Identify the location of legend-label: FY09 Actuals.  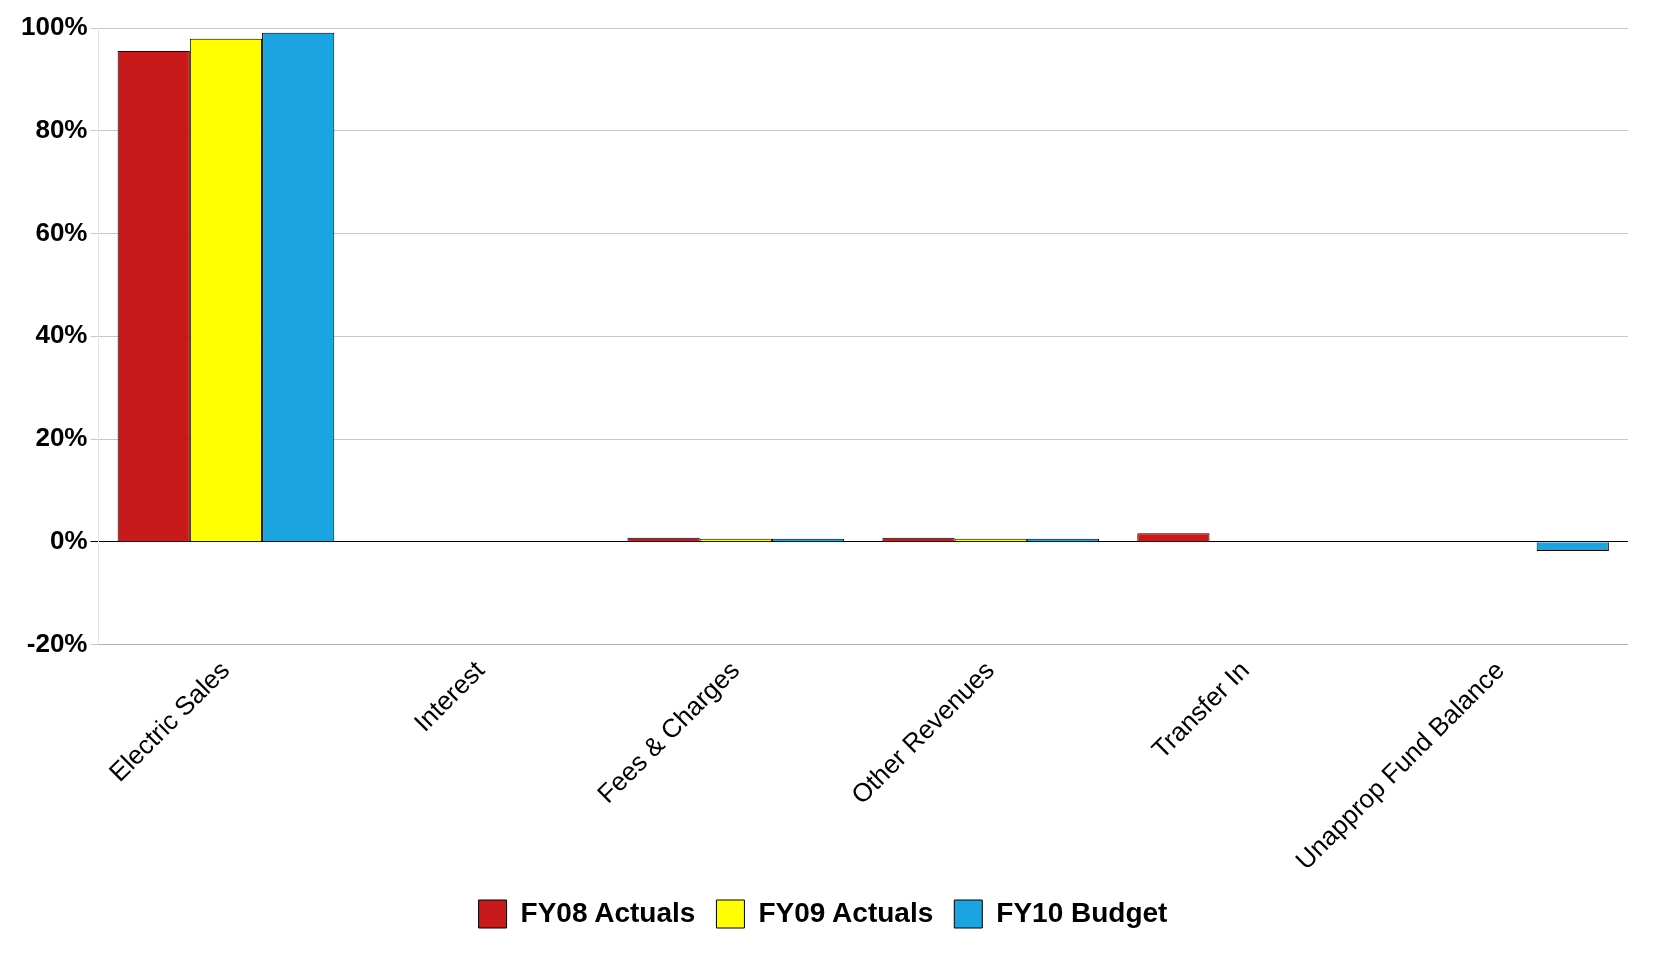
(846, 912).